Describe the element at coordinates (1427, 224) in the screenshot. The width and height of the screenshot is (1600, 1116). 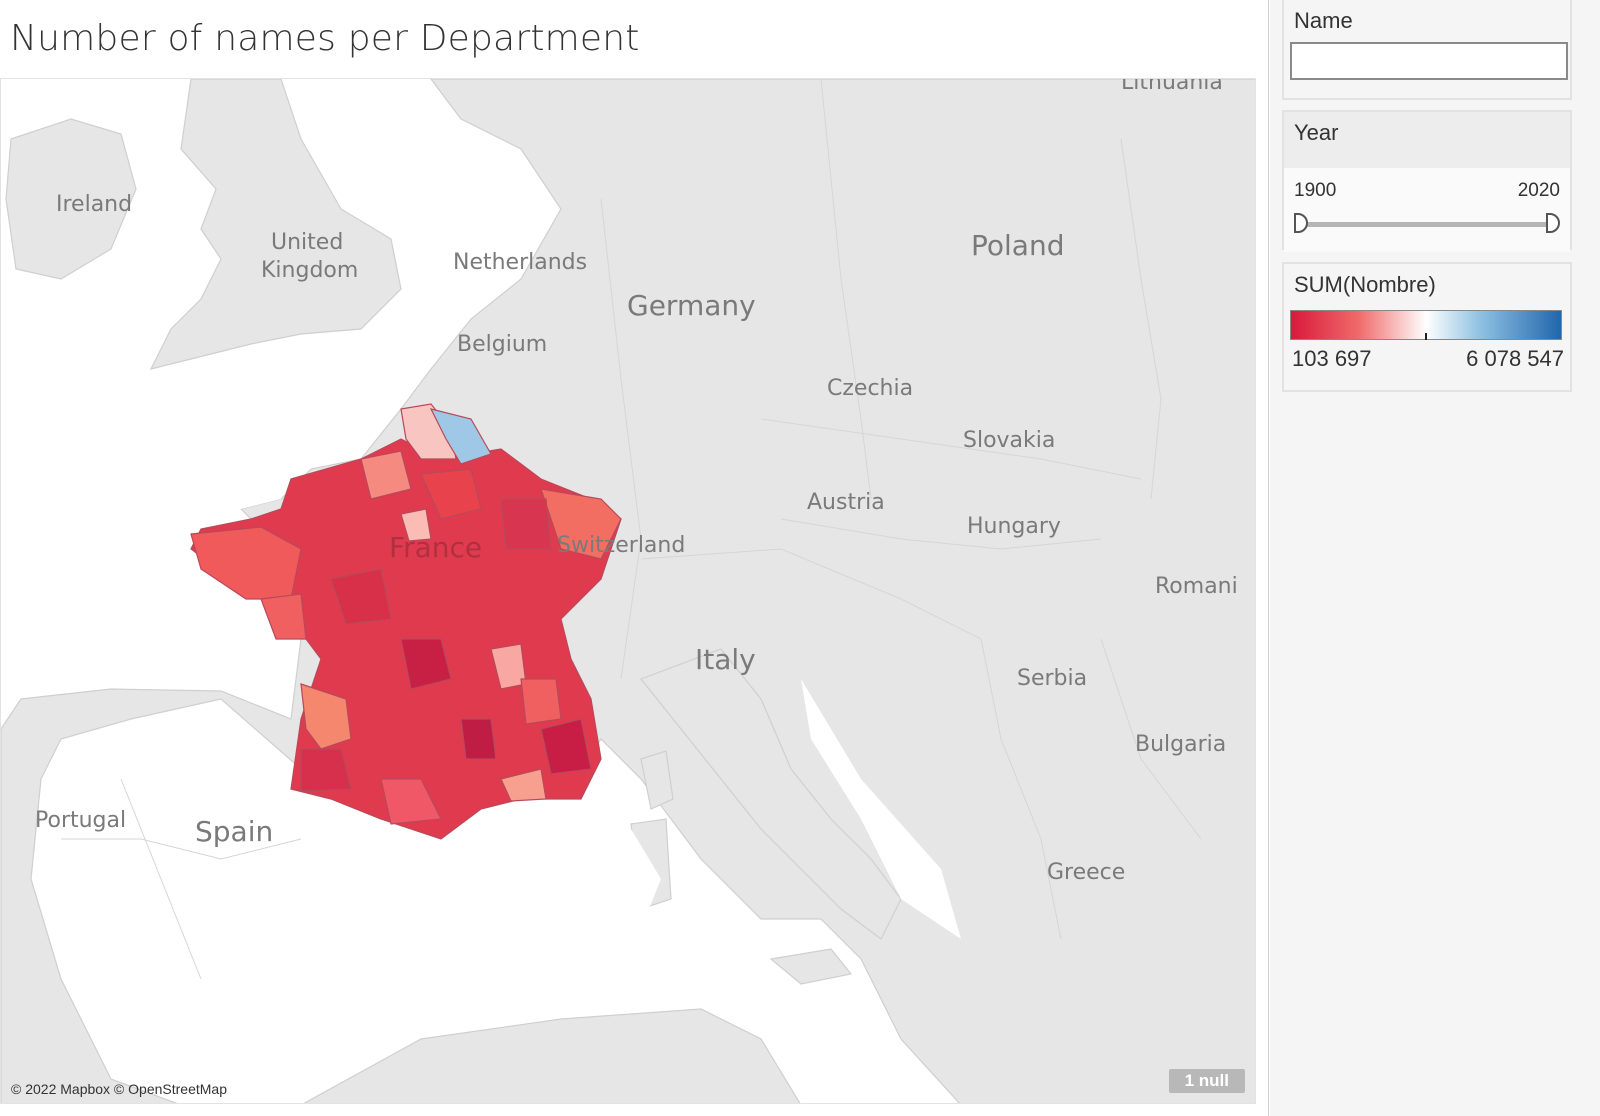
I see `year-slider-track` at that location.